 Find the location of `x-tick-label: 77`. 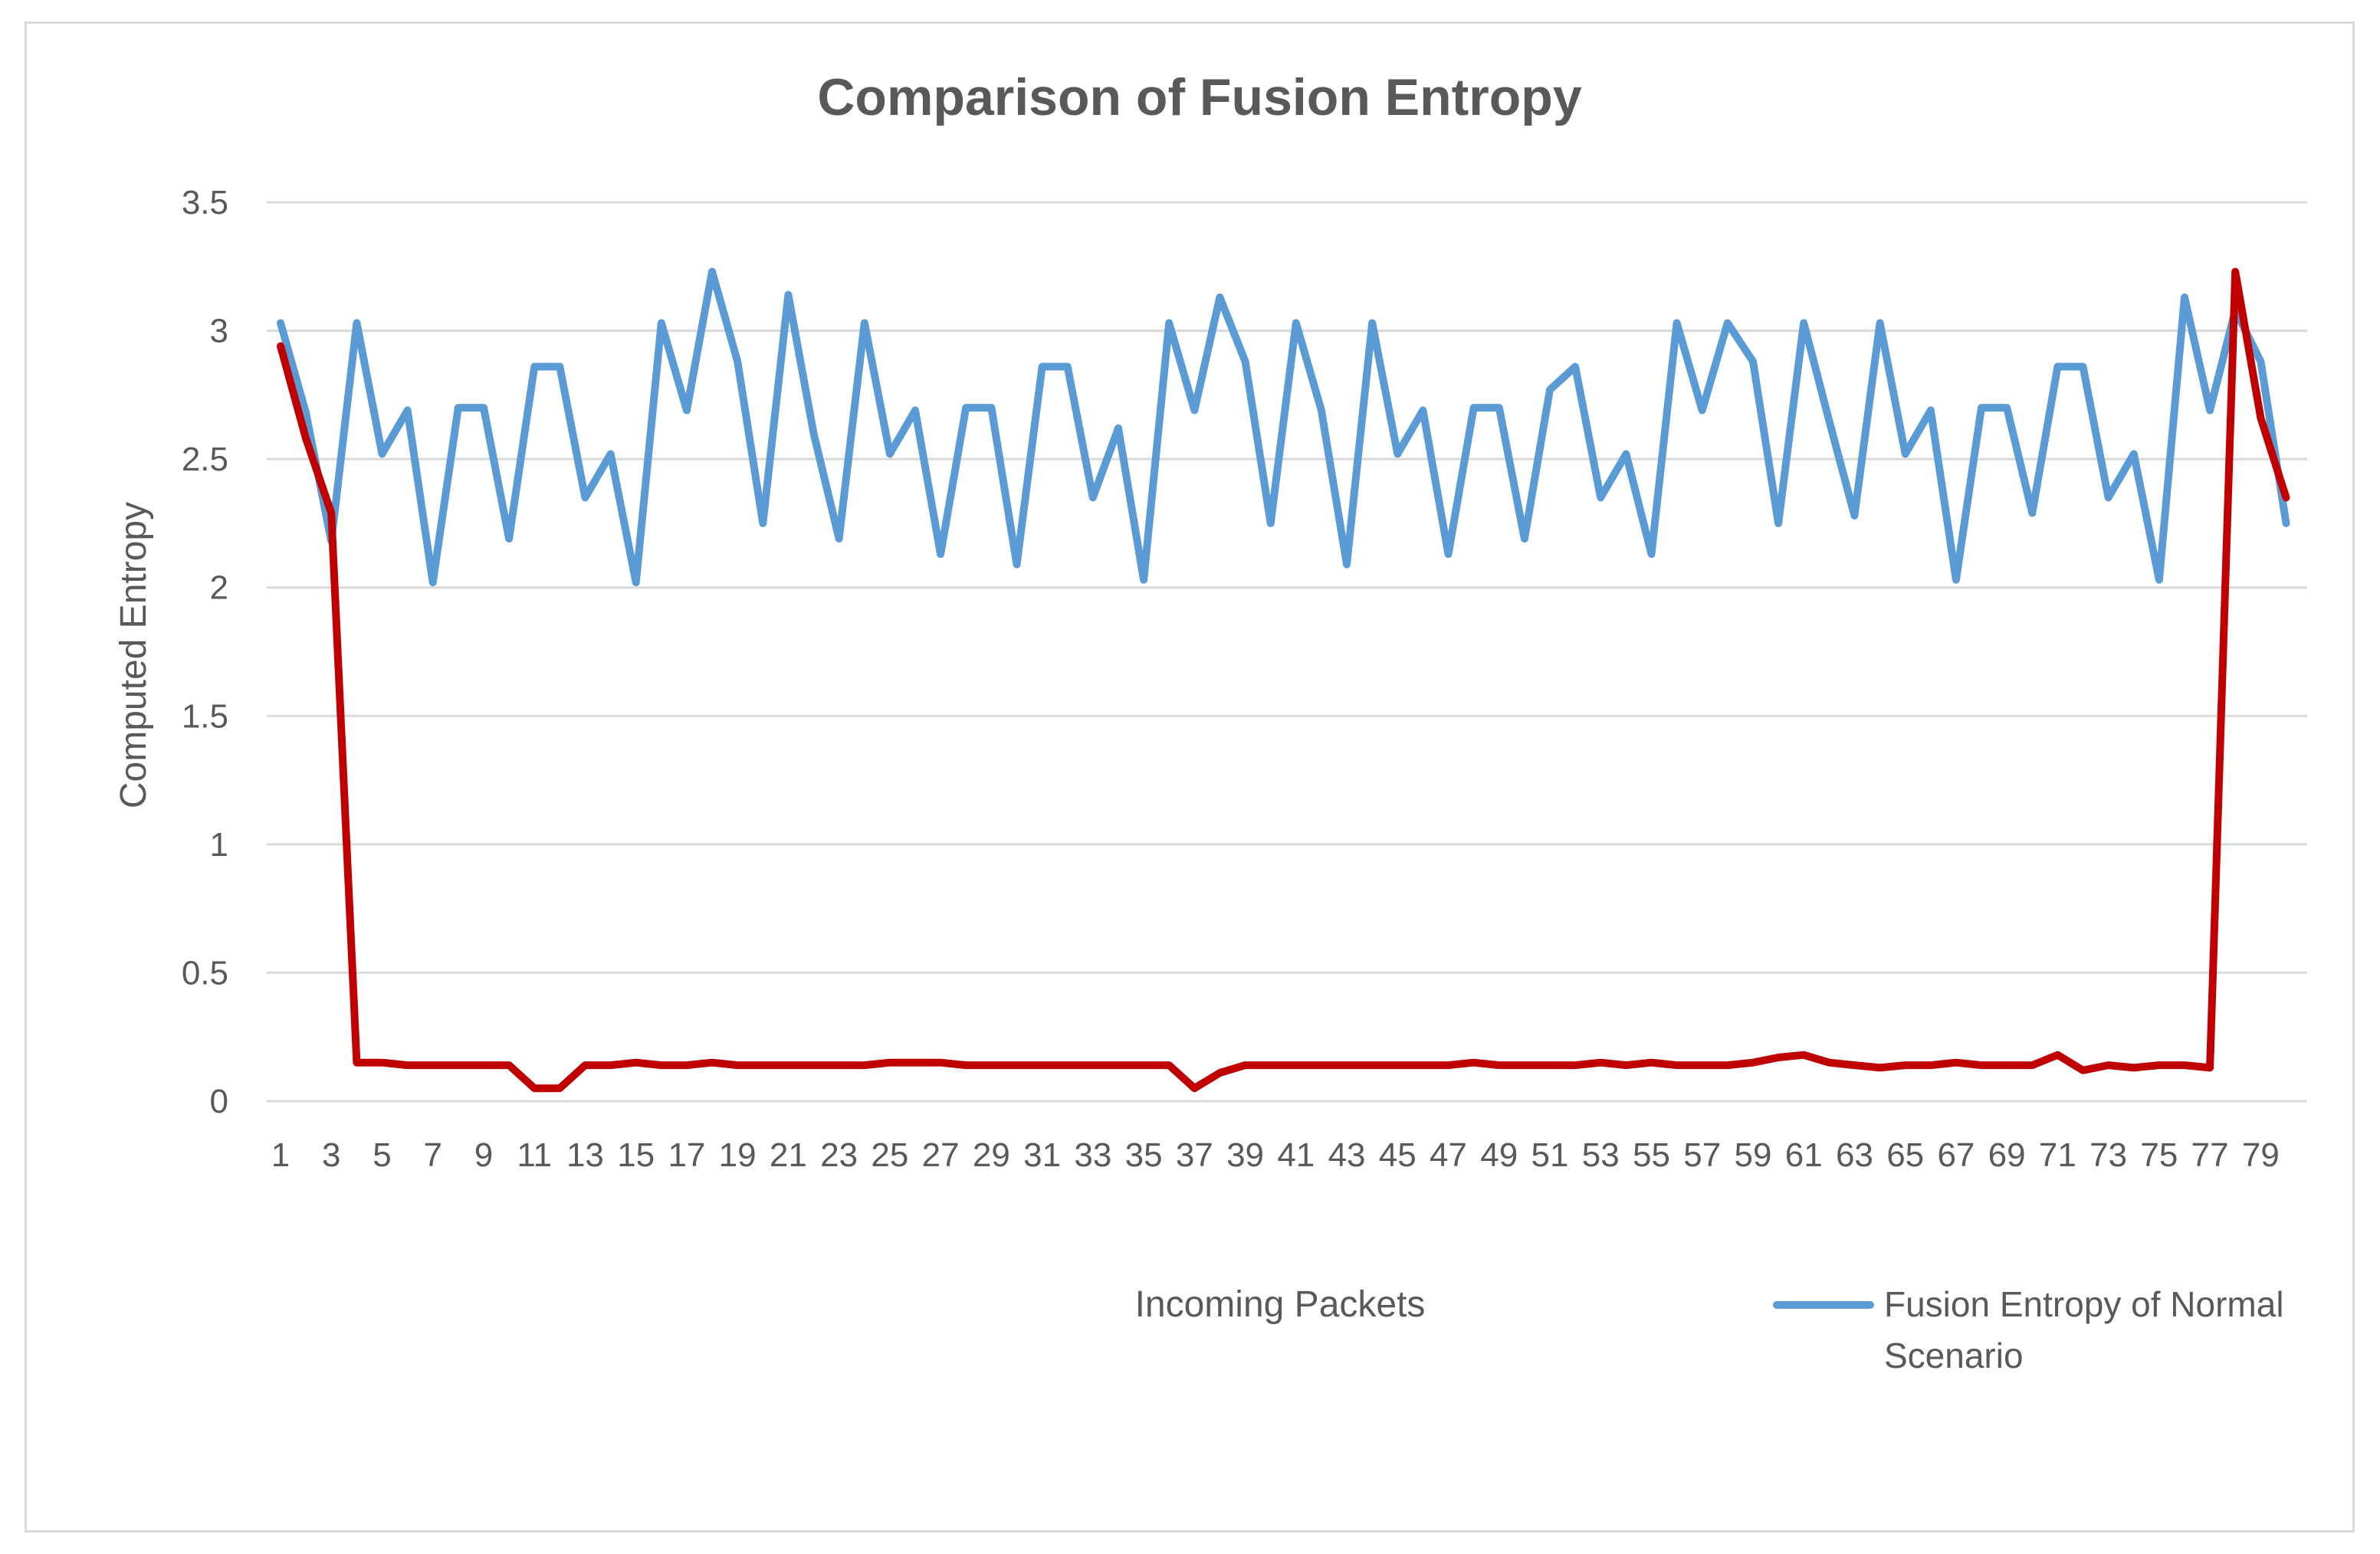

x-tick-label: 77 is located at coordinates (2210, 1155).